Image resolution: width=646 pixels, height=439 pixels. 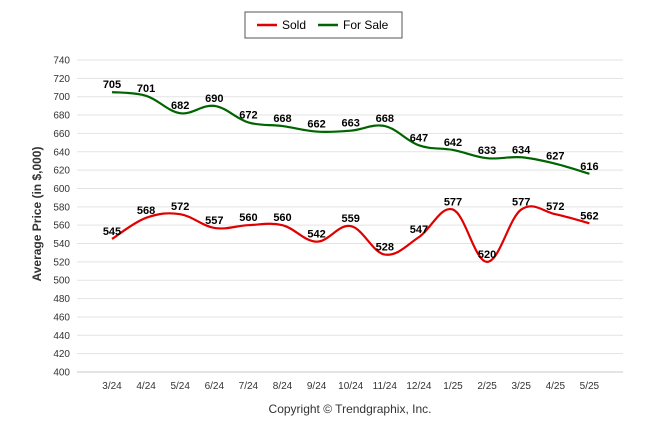 I want to click on x-tick-label: 3/25, so click(x=521, y=386).